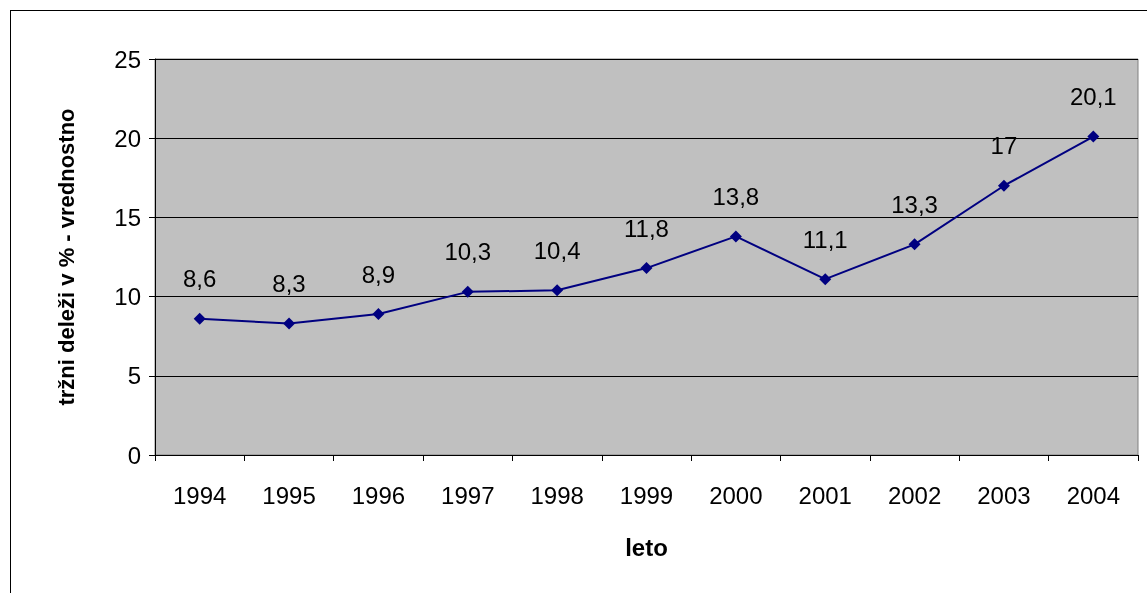 The height and width of the screenshot is (593, 1147). I want to click on y-tick-label: 25, so click(127, 59).